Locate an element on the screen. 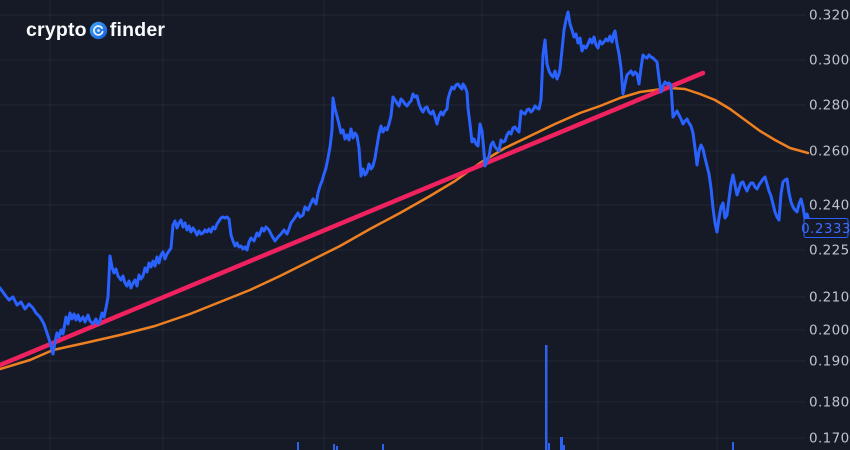  brand-logo: crypto finder is located at coordinates (96, 30).